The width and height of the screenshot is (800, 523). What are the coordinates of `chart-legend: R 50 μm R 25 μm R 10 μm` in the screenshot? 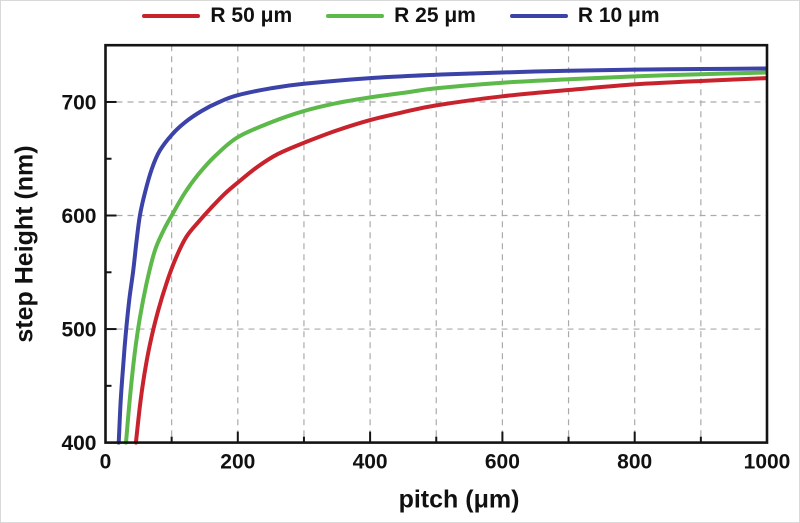 It's located at (400, 16).